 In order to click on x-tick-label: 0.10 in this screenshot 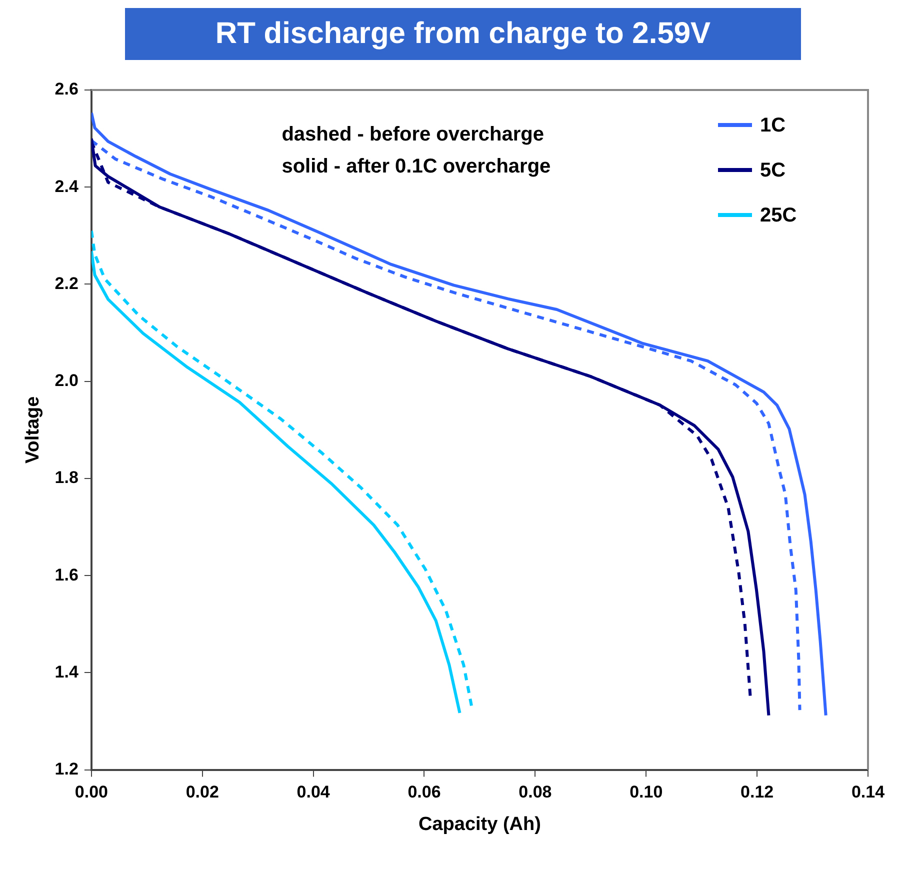, I will do `click(646, 792)`.